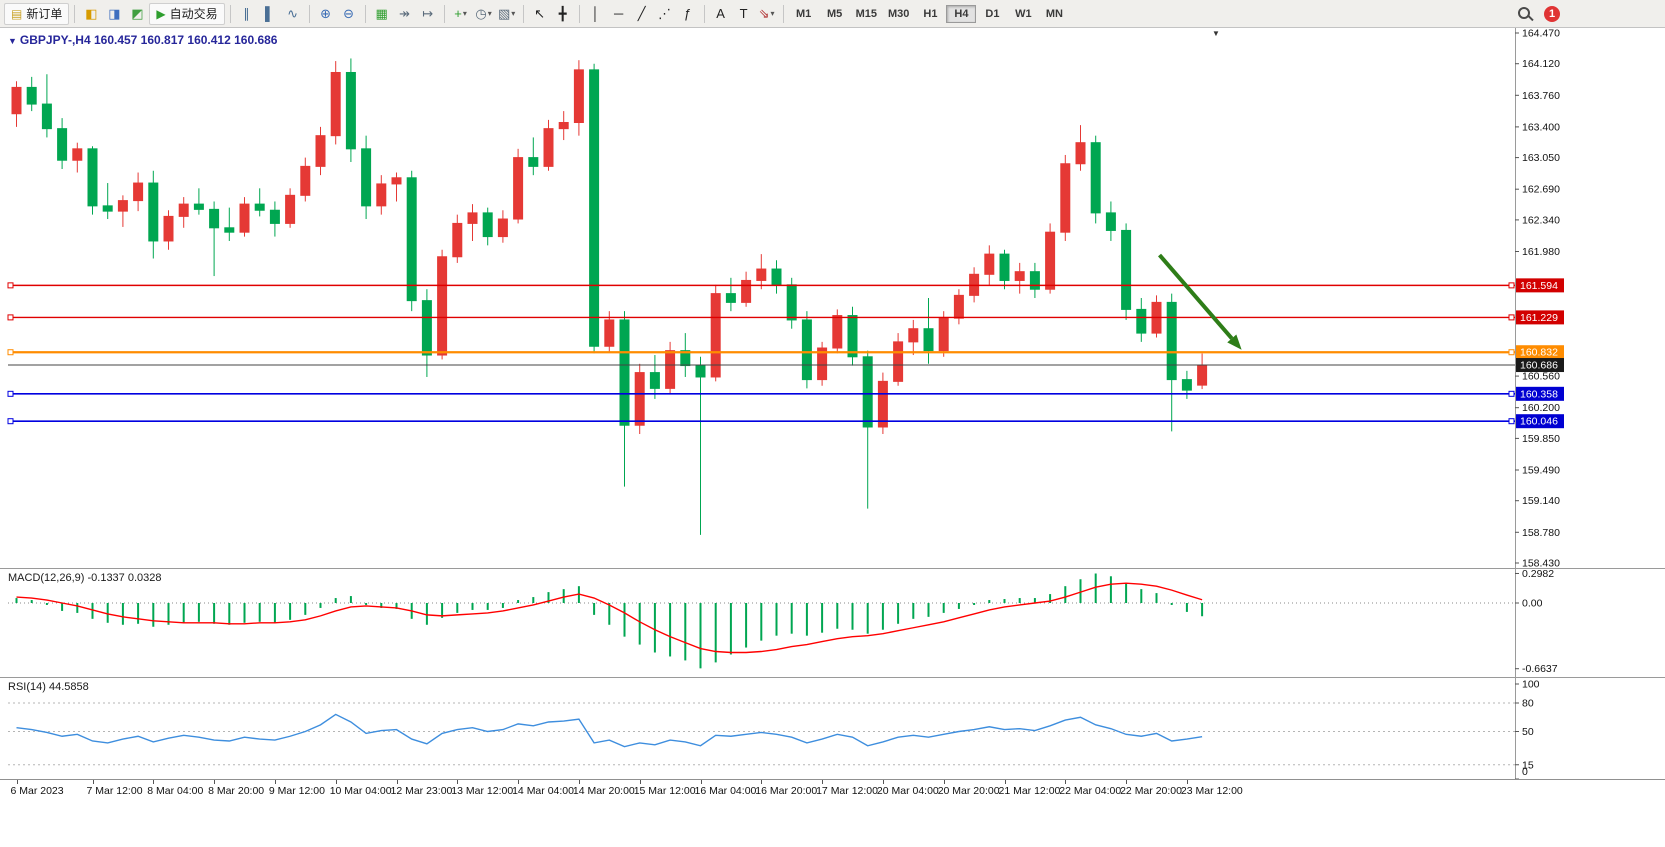  Describe the element at coordinates (428, 14) in the screenshot. I see `chart-shift-button: ↦` at that location.